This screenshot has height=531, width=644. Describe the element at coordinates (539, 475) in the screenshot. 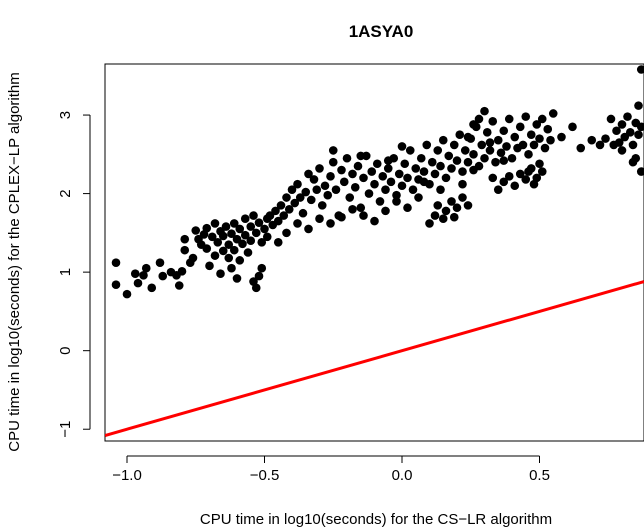

I see `x-tick-label: 0.5` at that location.